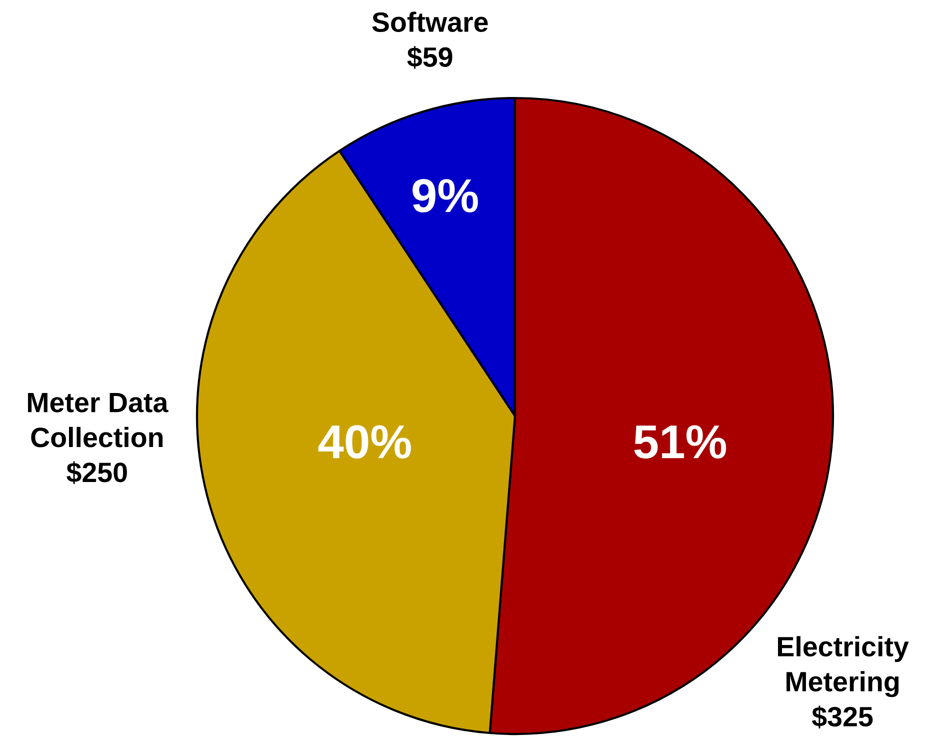  Describe the element at coordinates (98, 420) in the screenshot. I see `slice-label: Meter Data Collection` at that location.